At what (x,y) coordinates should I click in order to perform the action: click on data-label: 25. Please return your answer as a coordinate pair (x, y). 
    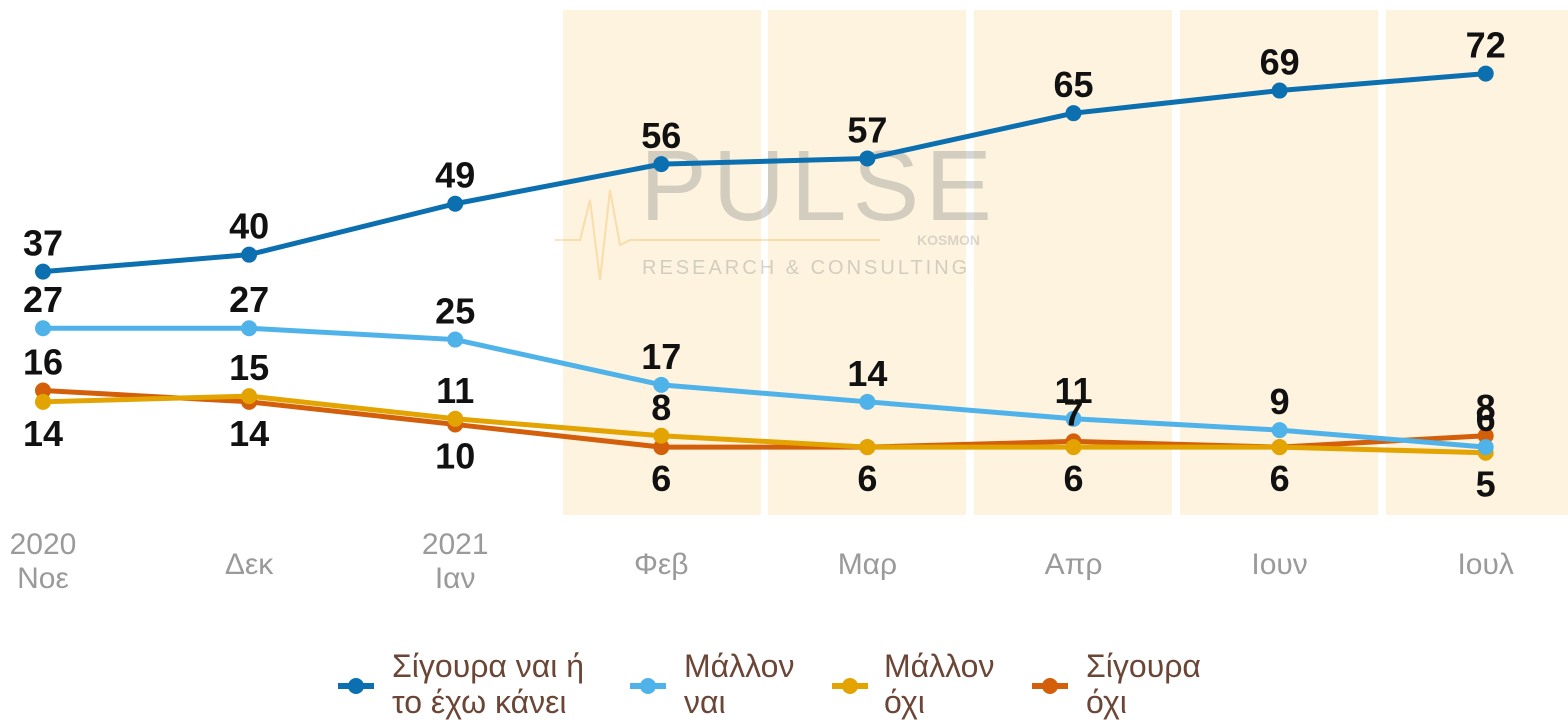
    Looking at the image, I should click on (455, 311).